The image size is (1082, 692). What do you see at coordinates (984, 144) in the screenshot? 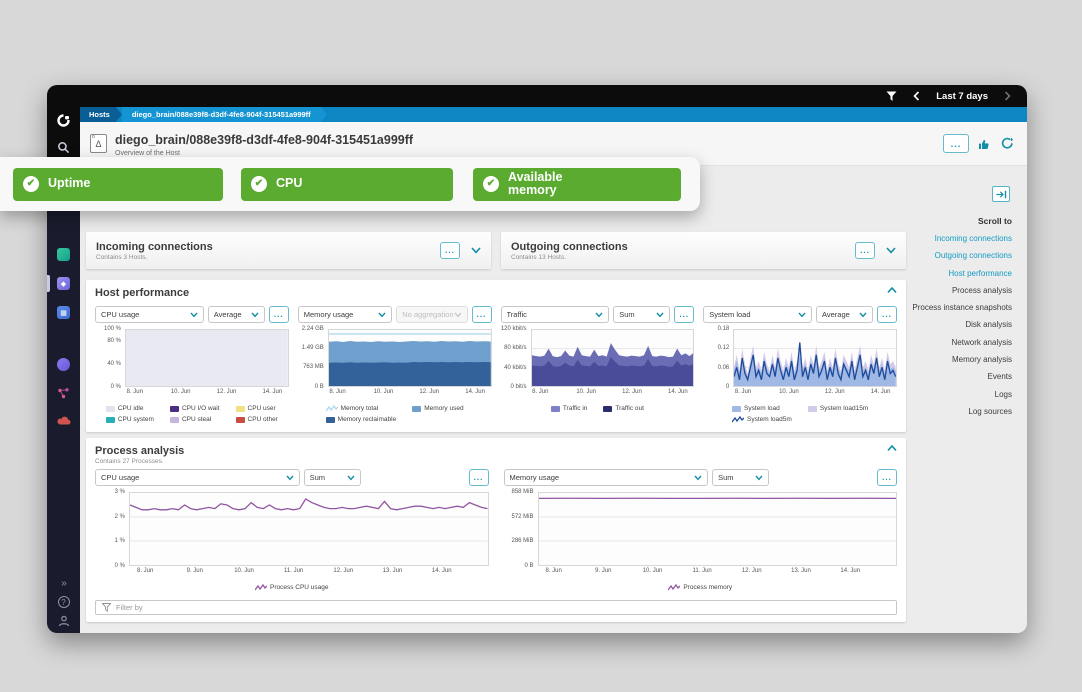
I see `thumbs-up-icon` at bounding box center [984, 144].